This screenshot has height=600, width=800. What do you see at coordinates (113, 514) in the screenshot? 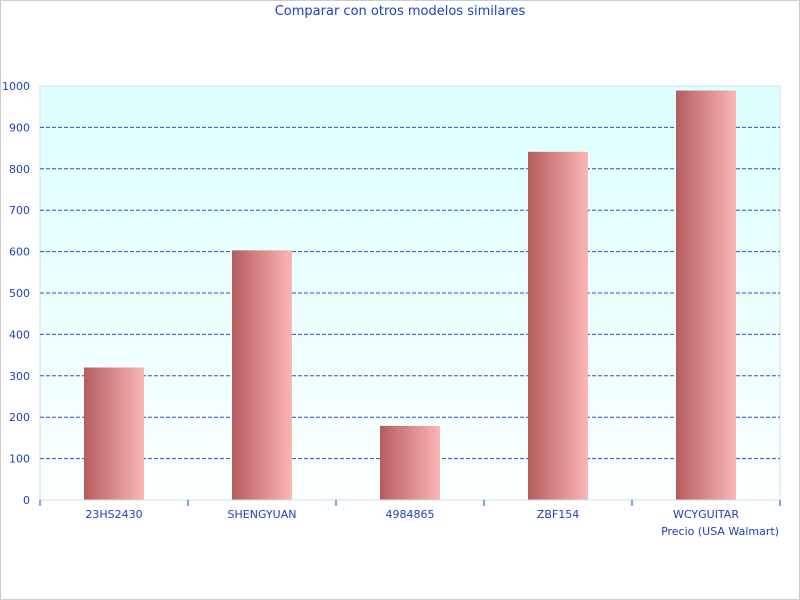
I see `x-tick-label: 23HS2430` at bounding box center [113, 514].